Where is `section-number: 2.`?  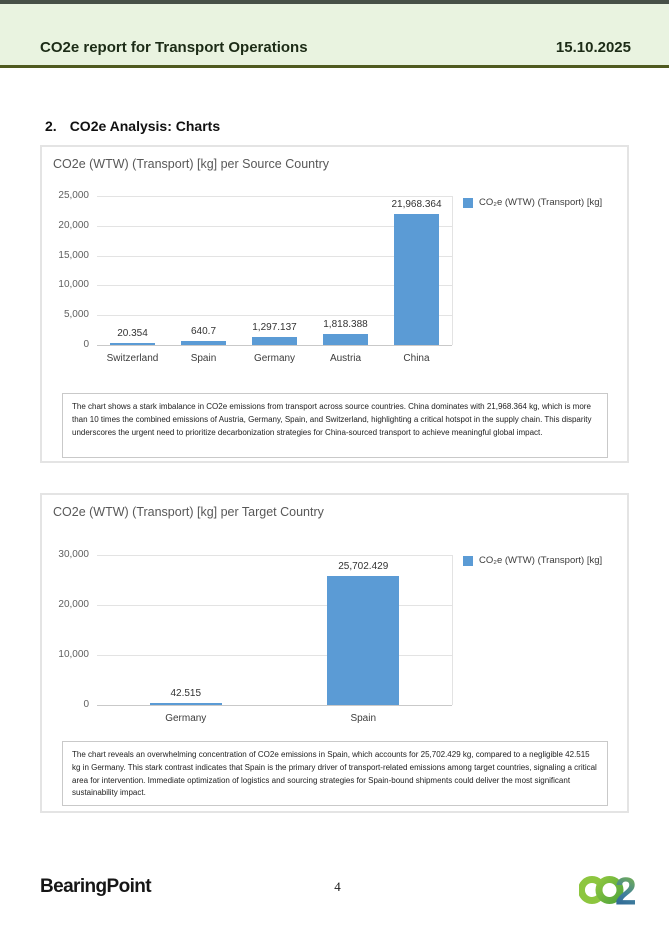
section-number: 2. is located at coordinates (51, 126).